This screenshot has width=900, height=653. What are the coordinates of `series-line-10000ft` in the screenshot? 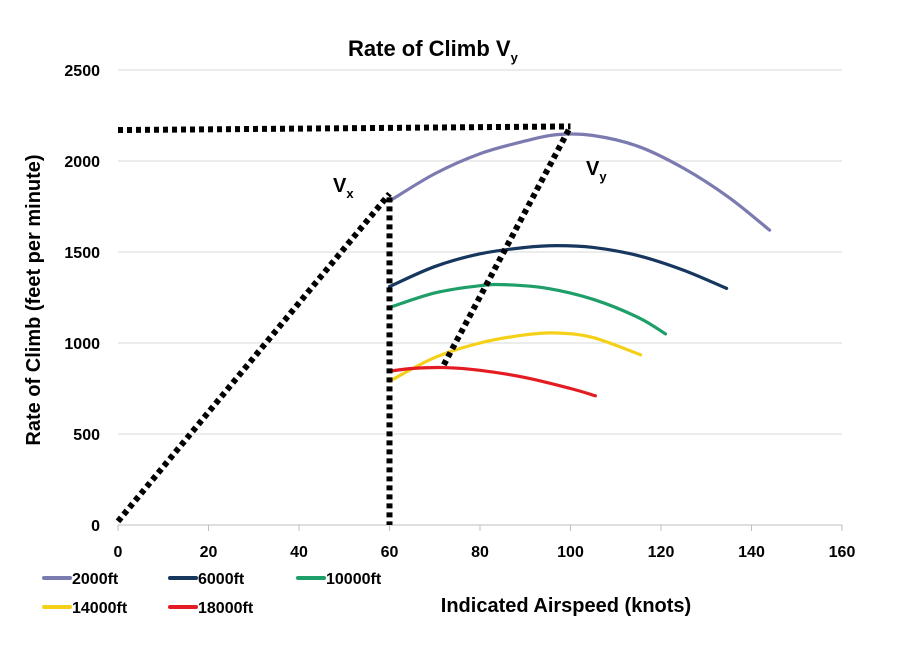 It's located at (527, 309).